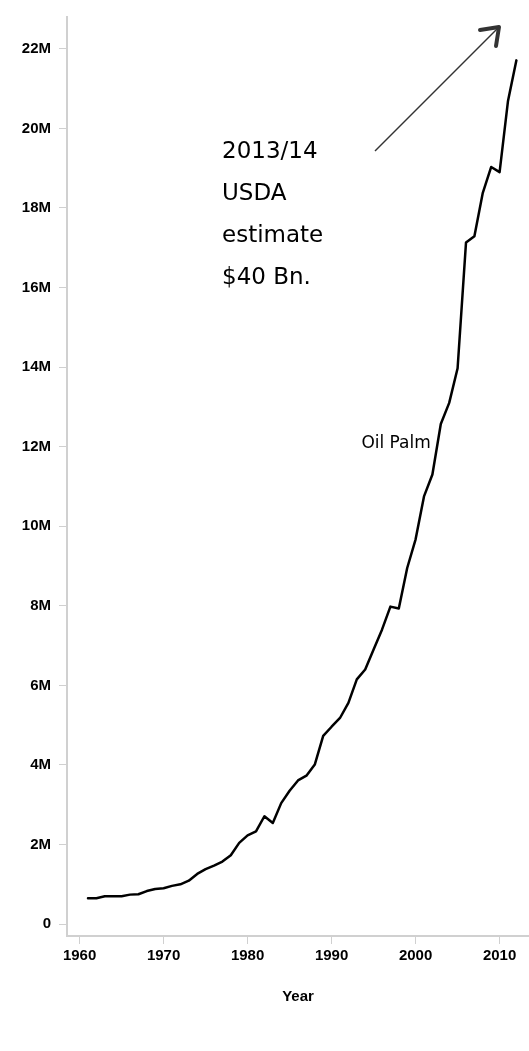  Describe the element at coordinates (273, 213) in the screenshot. I see `annotation: 2013/14 USDA estimate $40 Bn.` at that location.